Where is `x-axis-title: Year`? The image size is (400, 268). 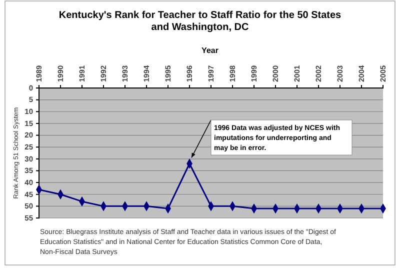 x-axis-title: Year is located at coordinates (210, 50).